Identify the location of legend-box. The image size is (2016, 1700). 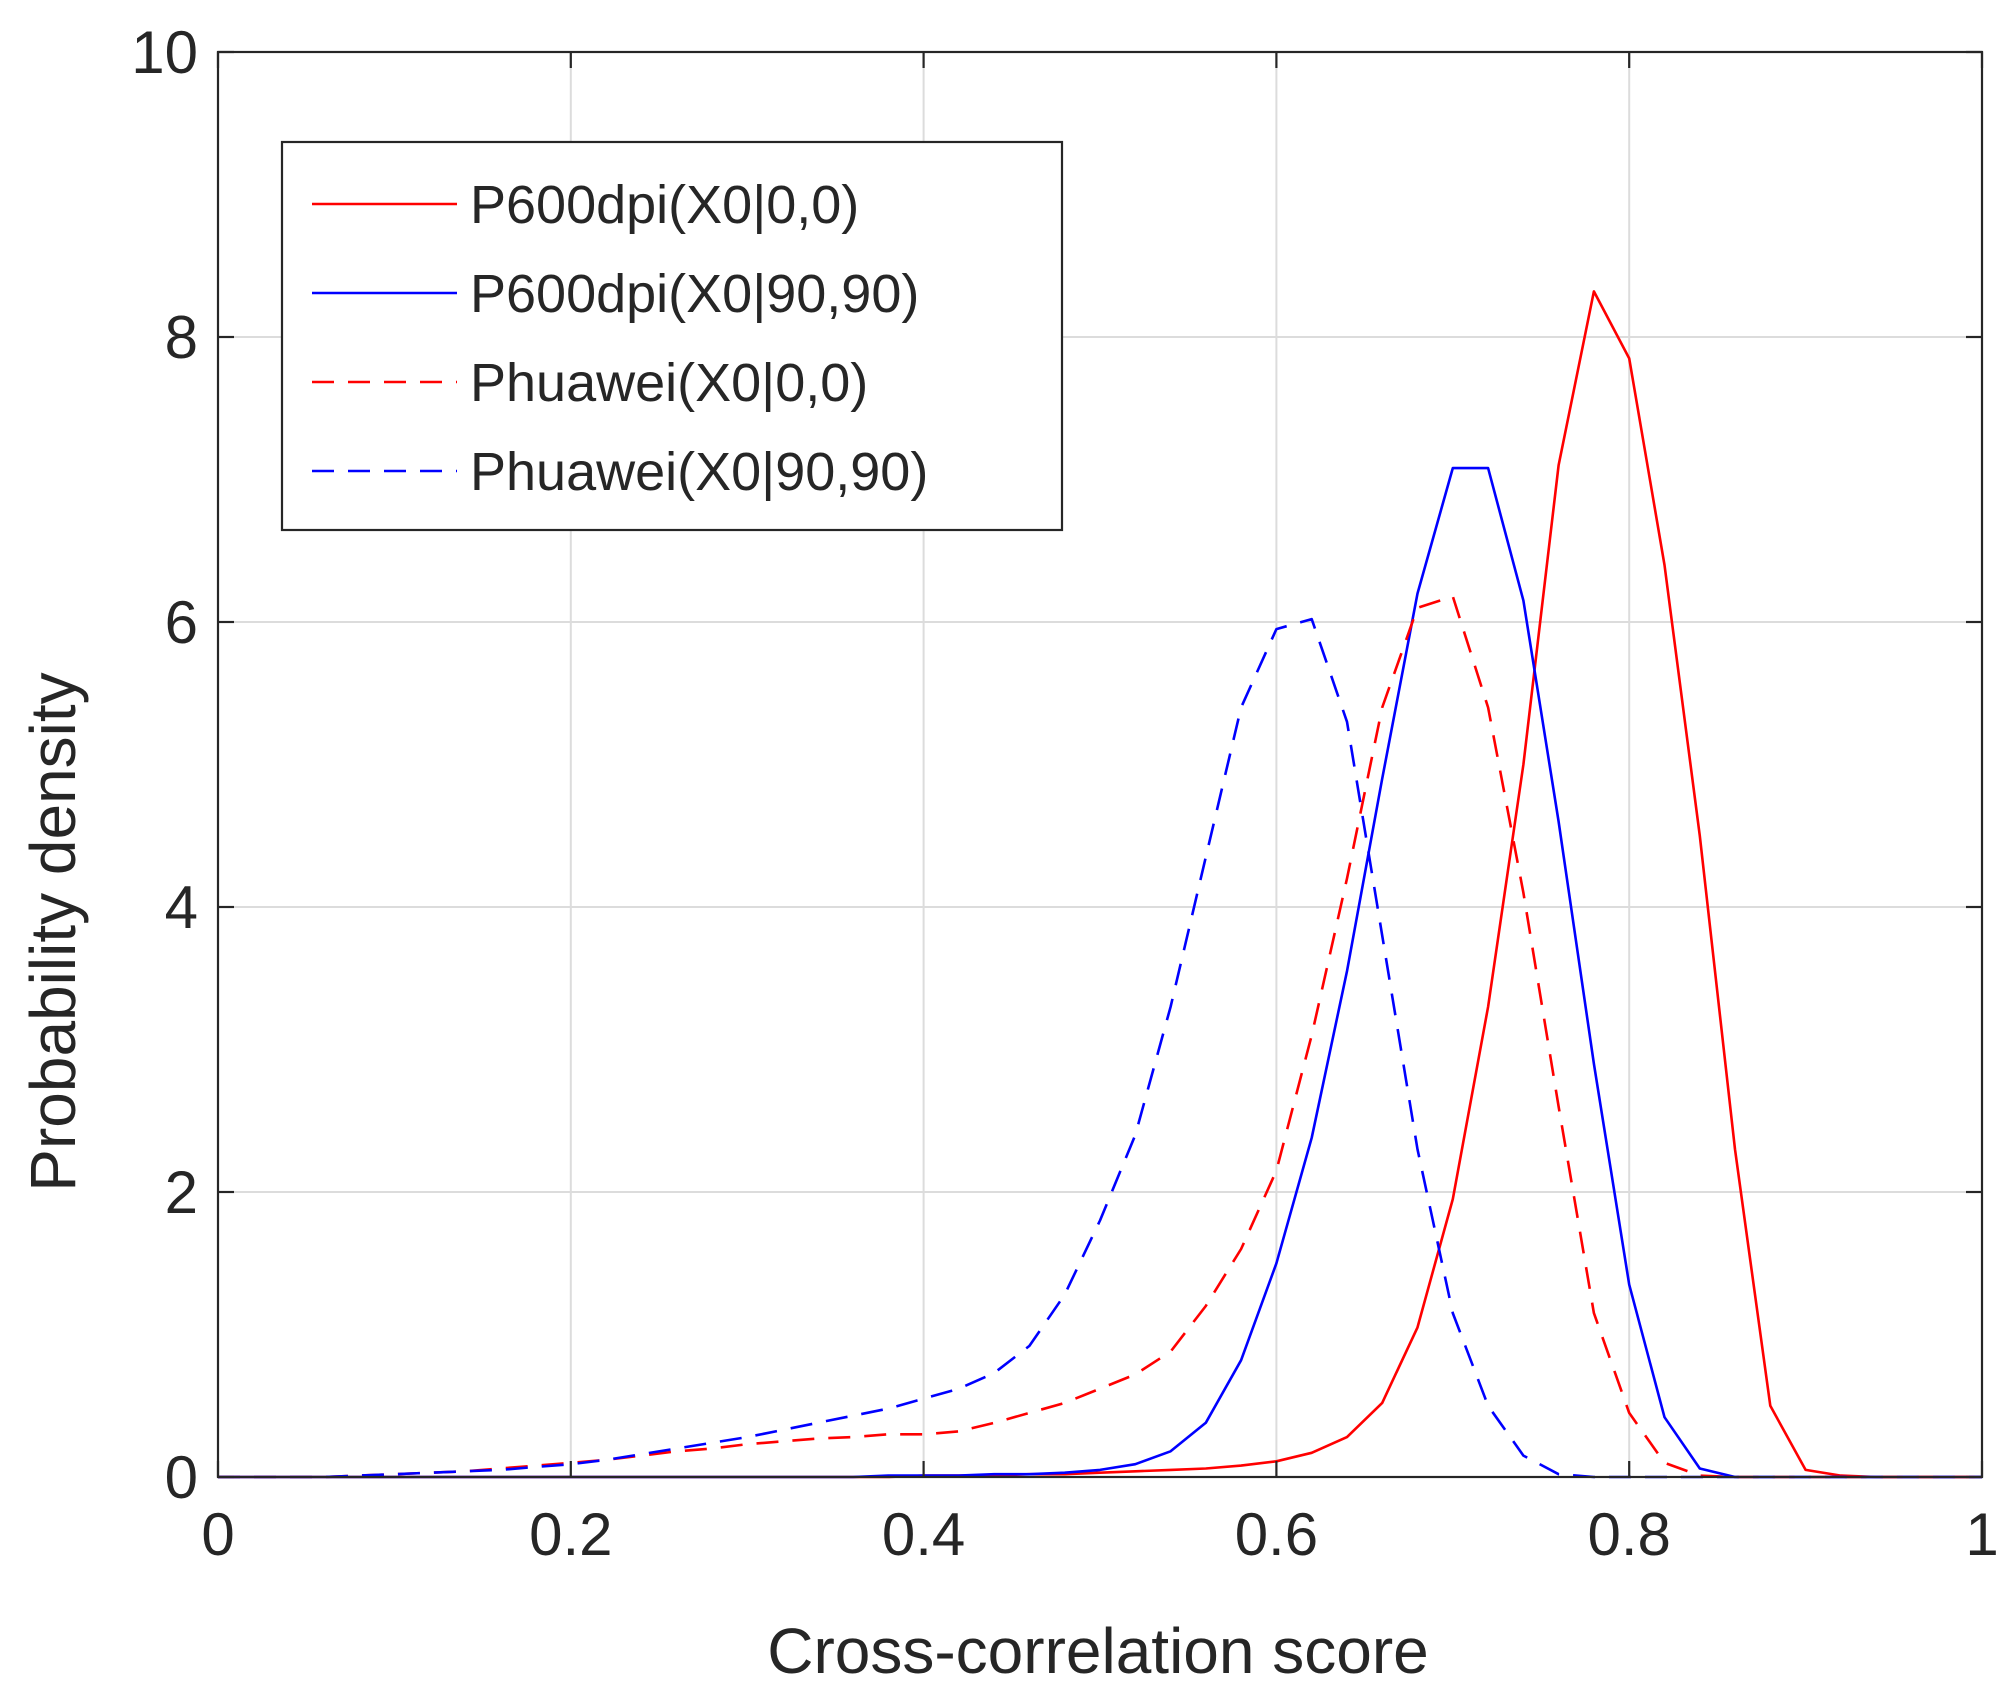
(672, 336).